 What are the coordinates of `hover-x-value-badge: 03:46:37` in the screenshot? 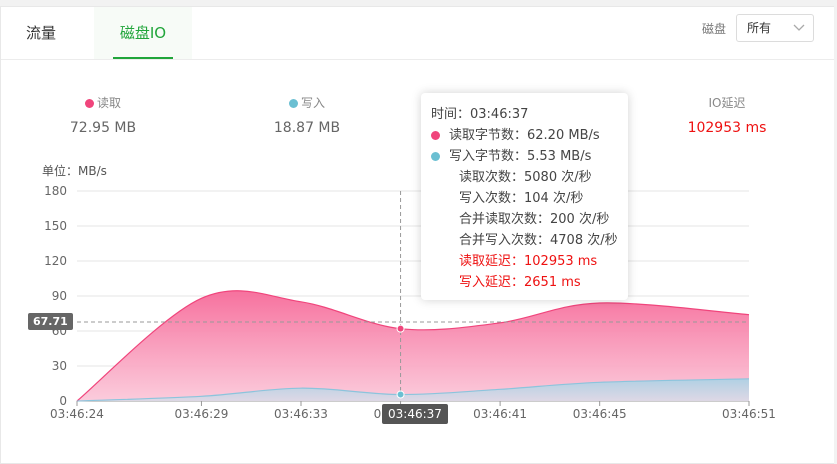 It's located at (415, 414).